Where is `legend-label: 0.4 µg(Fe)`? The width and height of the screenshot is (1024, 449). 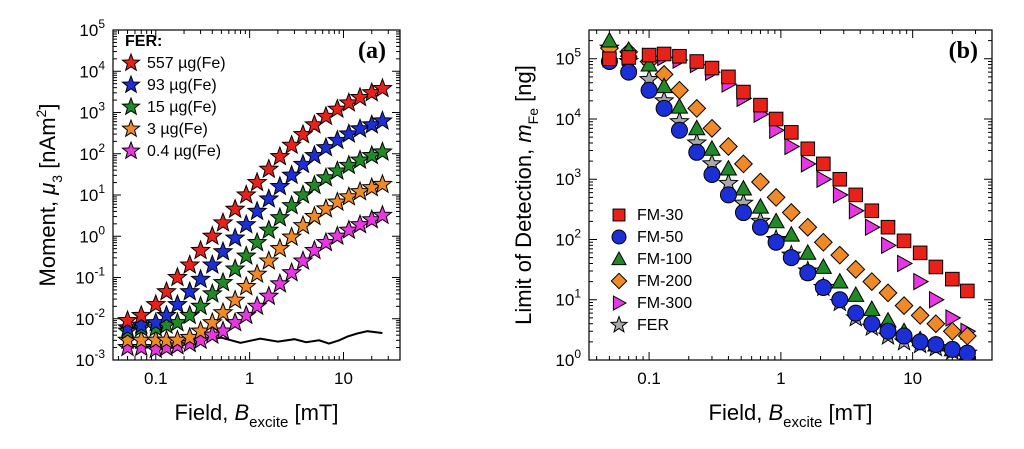 legend-label: 0.4 µg(Fe) is located at coordinates (184, 151).